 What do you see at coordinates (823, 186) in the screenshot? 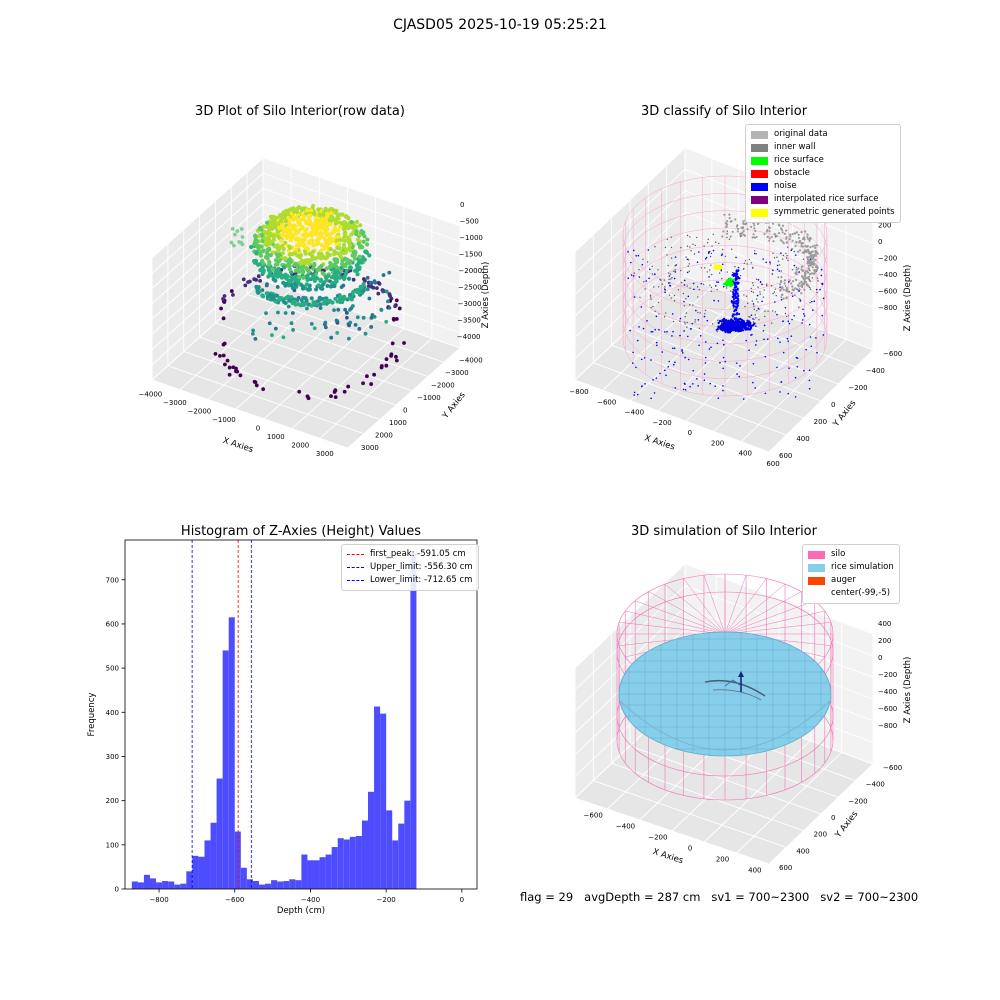
I see `legend-entry: noise` at bounding box center [823, 186].